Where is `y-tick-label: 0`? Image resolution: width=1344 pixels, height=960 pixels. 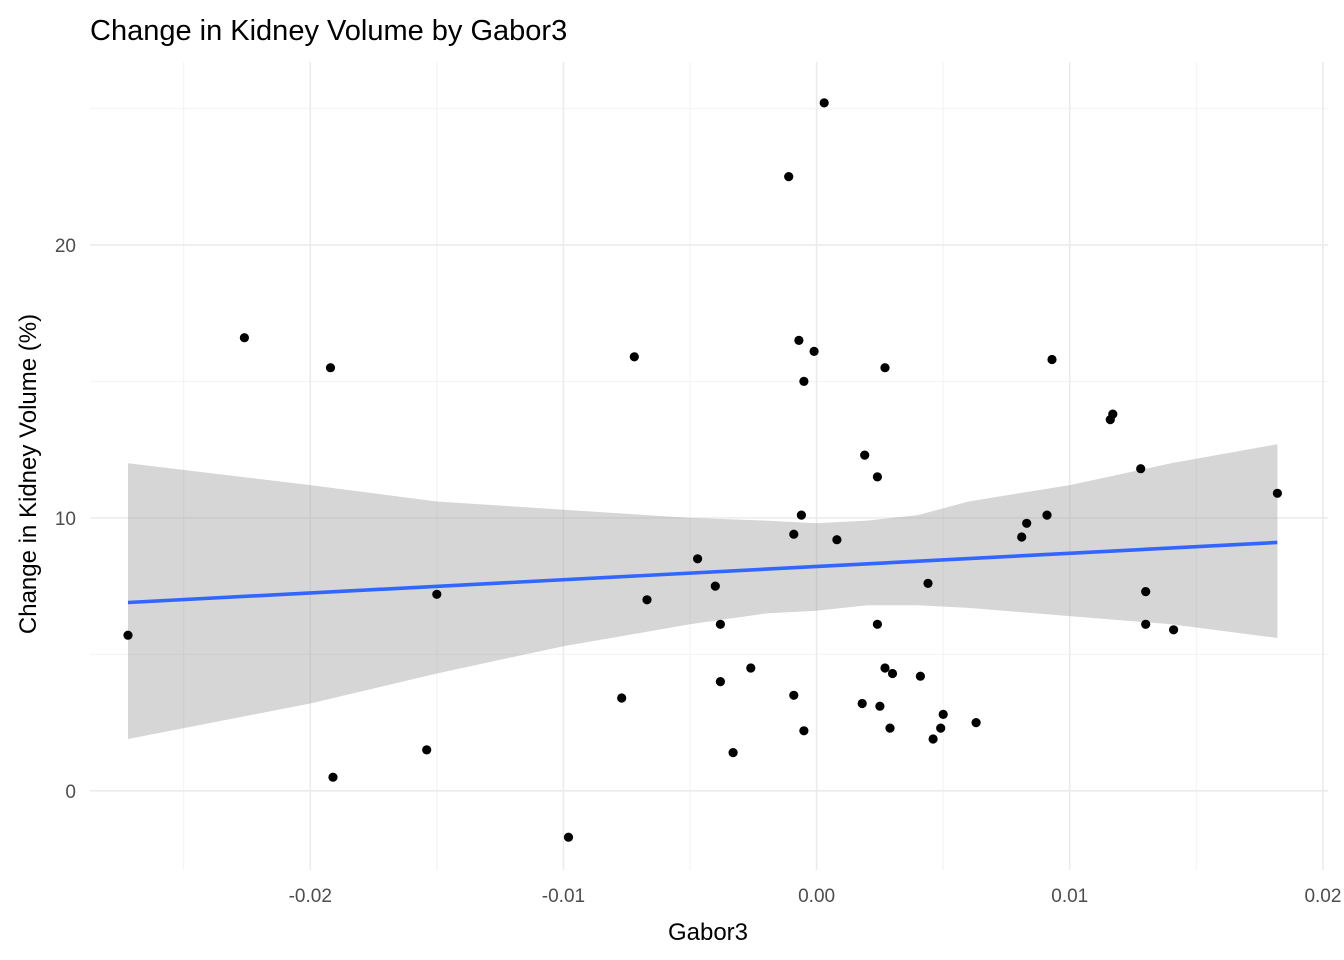 y-tick-label: 0 is located at coordinates (70, 792).